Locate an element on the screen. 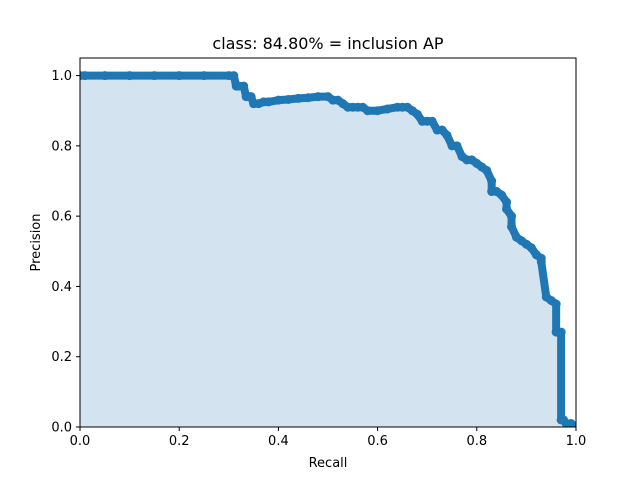 The image size is (640, 485). x-tick-label: 0.4 is located at coordinates (278, 441).